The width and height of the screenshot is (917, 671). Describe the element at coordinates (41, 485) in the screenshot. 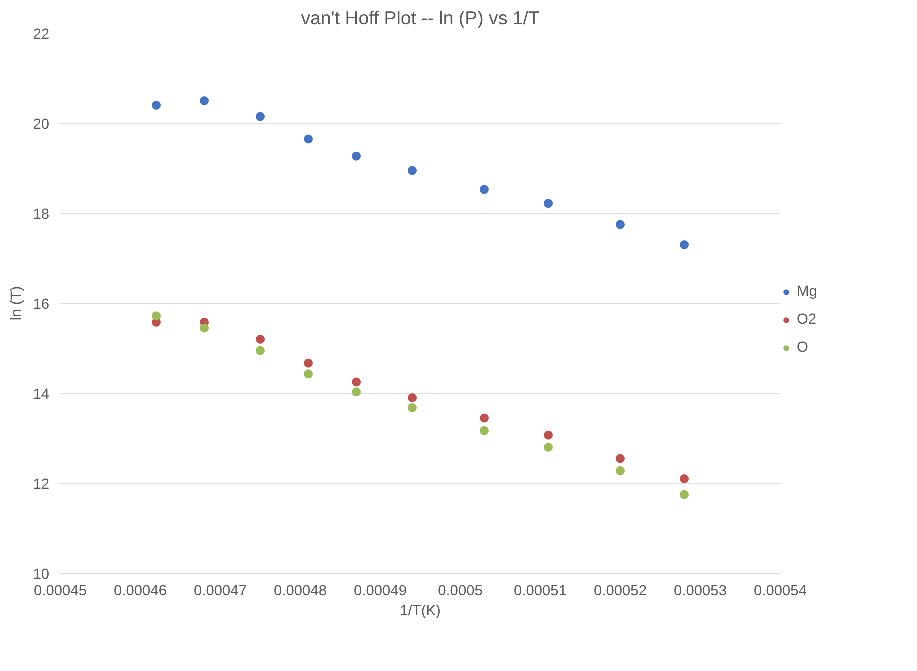

I see `y-tick-label: 12` at that location.